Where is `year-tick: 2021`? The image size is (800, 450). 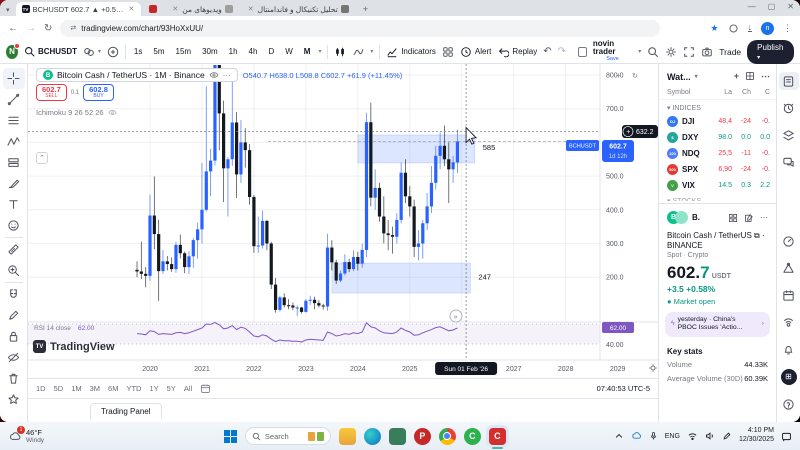 year-tick: 2021 is located at coordinates (202, 369).